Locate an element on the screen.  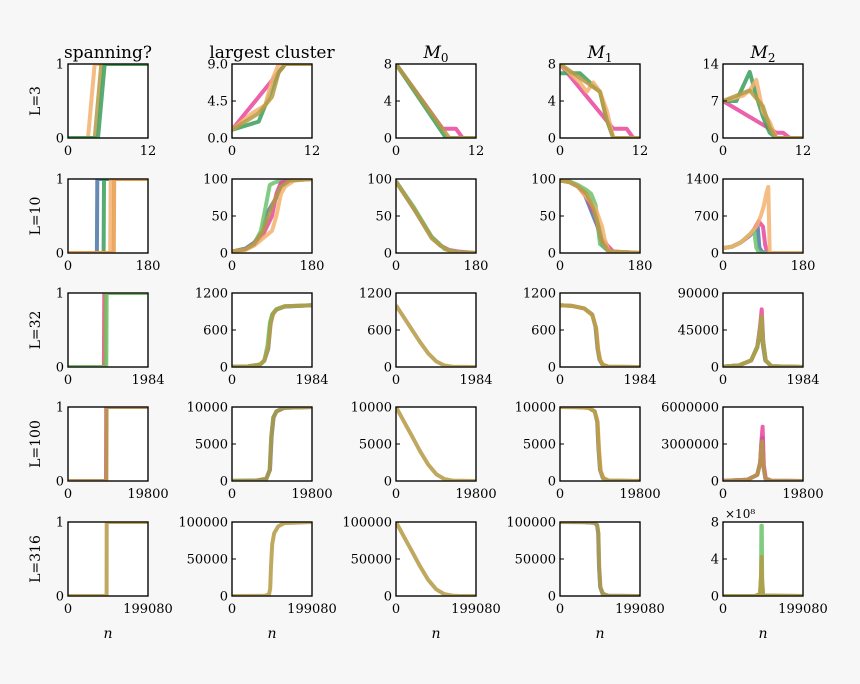
y-tick-label: 90000 is located at coordinates (698, 294).